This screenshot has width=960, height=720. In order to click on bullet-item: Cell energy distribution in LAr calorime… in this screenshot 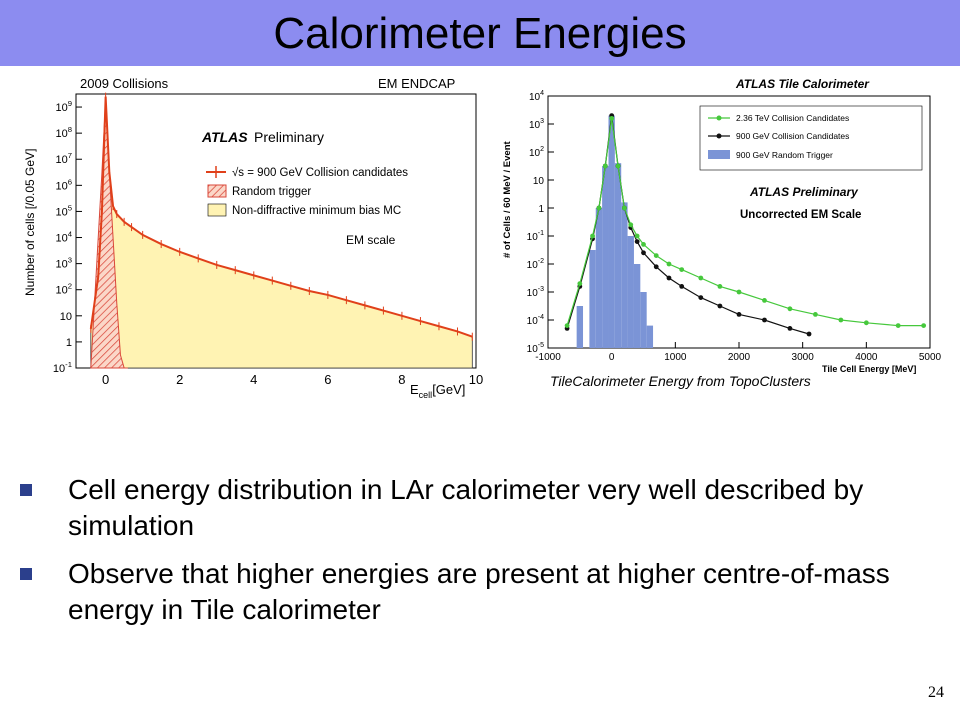, I will do `click(470, 508)`.